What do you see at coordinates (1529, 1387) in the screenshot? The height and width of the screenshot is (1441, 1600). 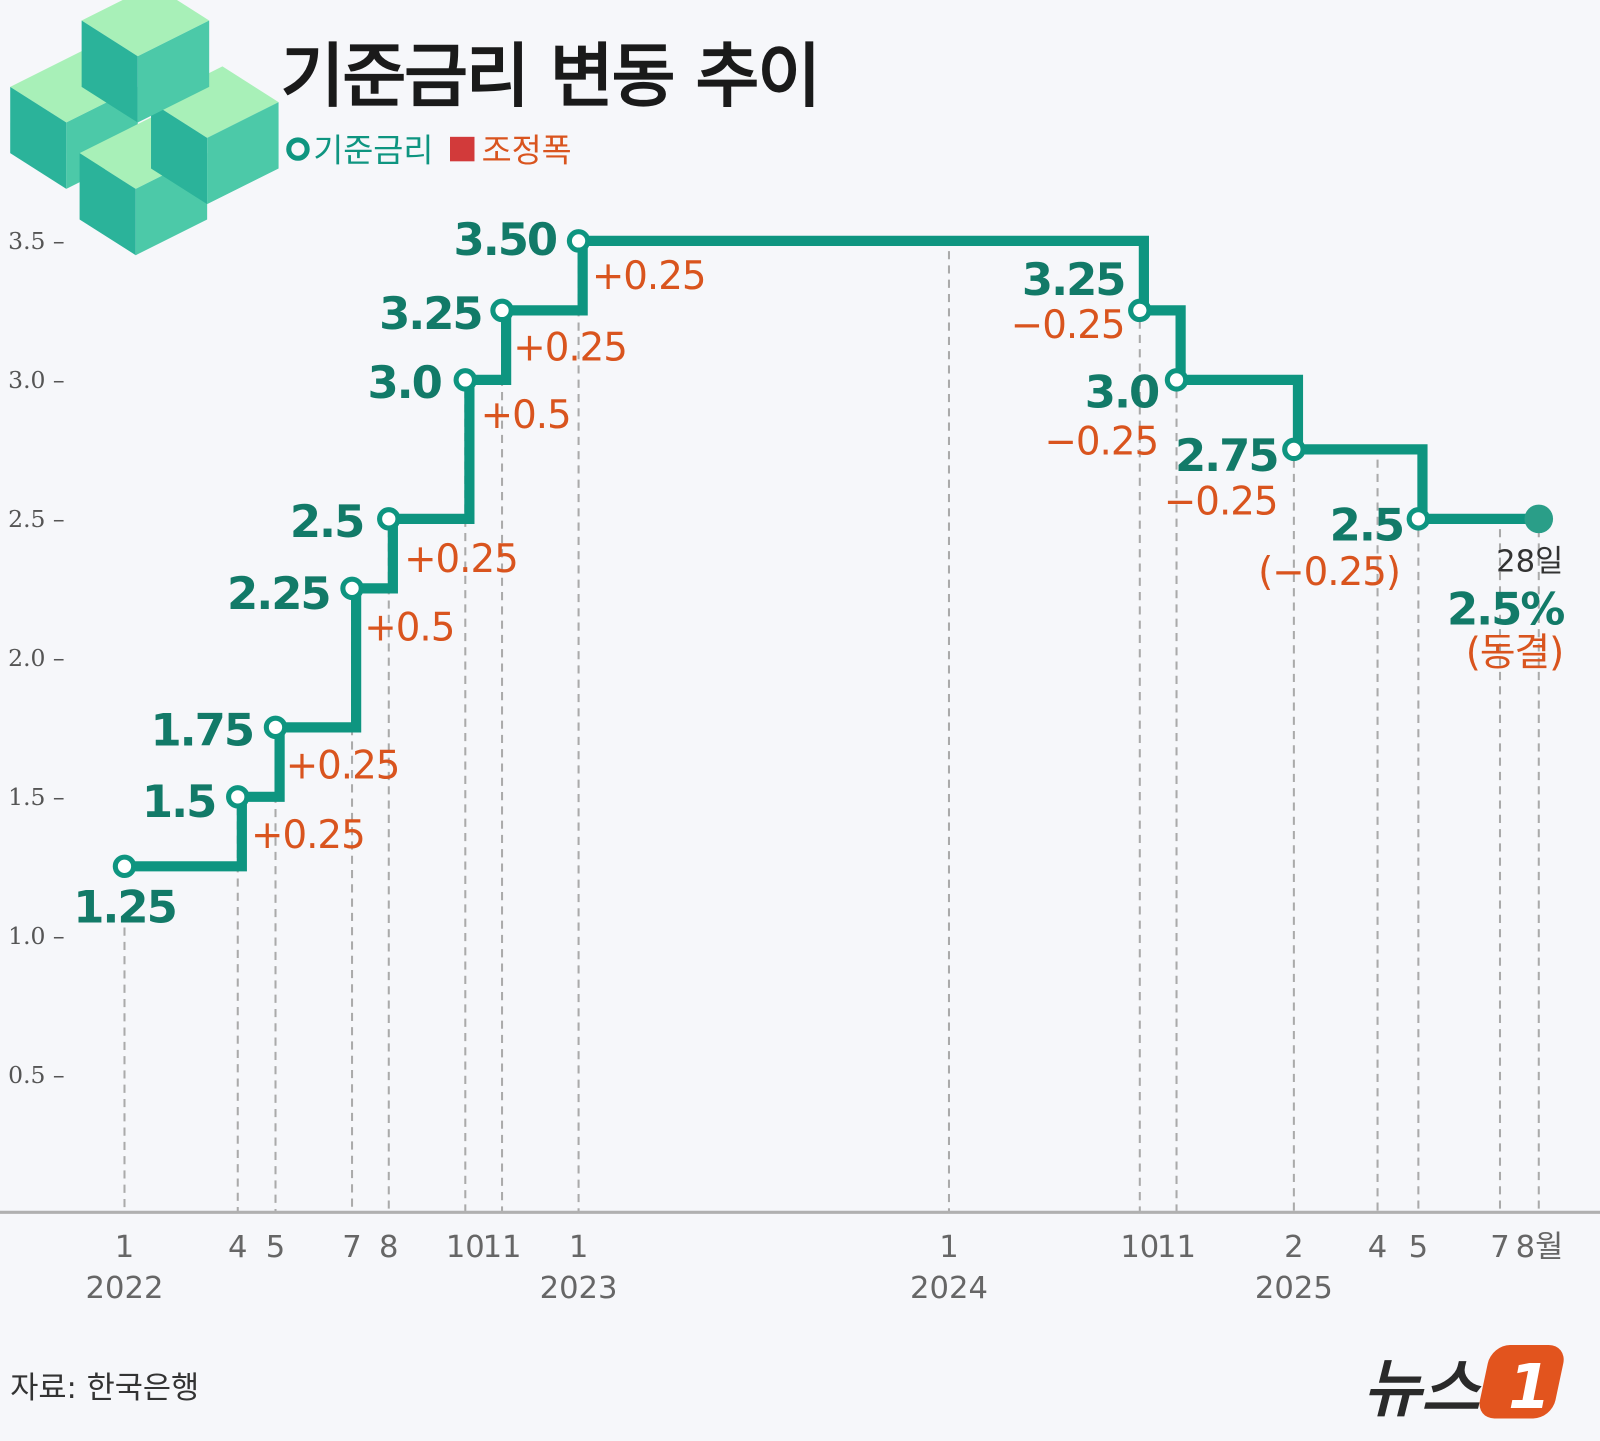 I see `logo-mark: 1` at bounding box center [1529, 1387].